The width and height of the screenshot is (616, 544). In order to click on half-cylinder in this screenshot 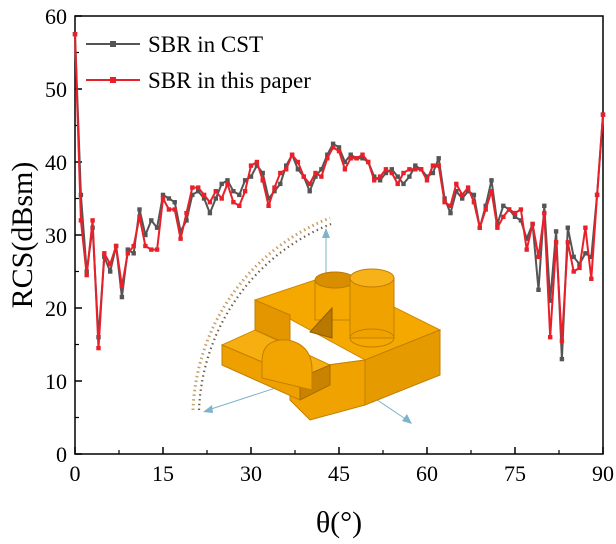, I will do `click(287, 365)`.